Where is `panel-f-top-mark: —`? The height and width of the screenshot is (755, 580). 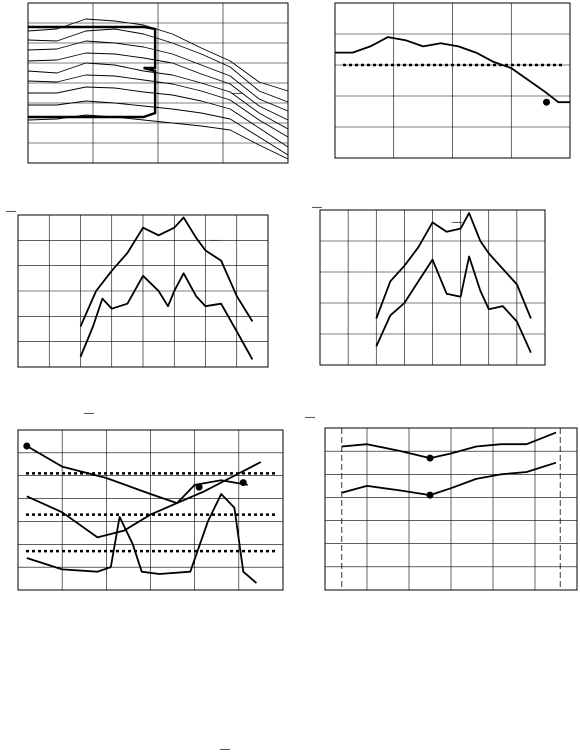
panel-f-top-mark: — is located at coordinates (310, 417).